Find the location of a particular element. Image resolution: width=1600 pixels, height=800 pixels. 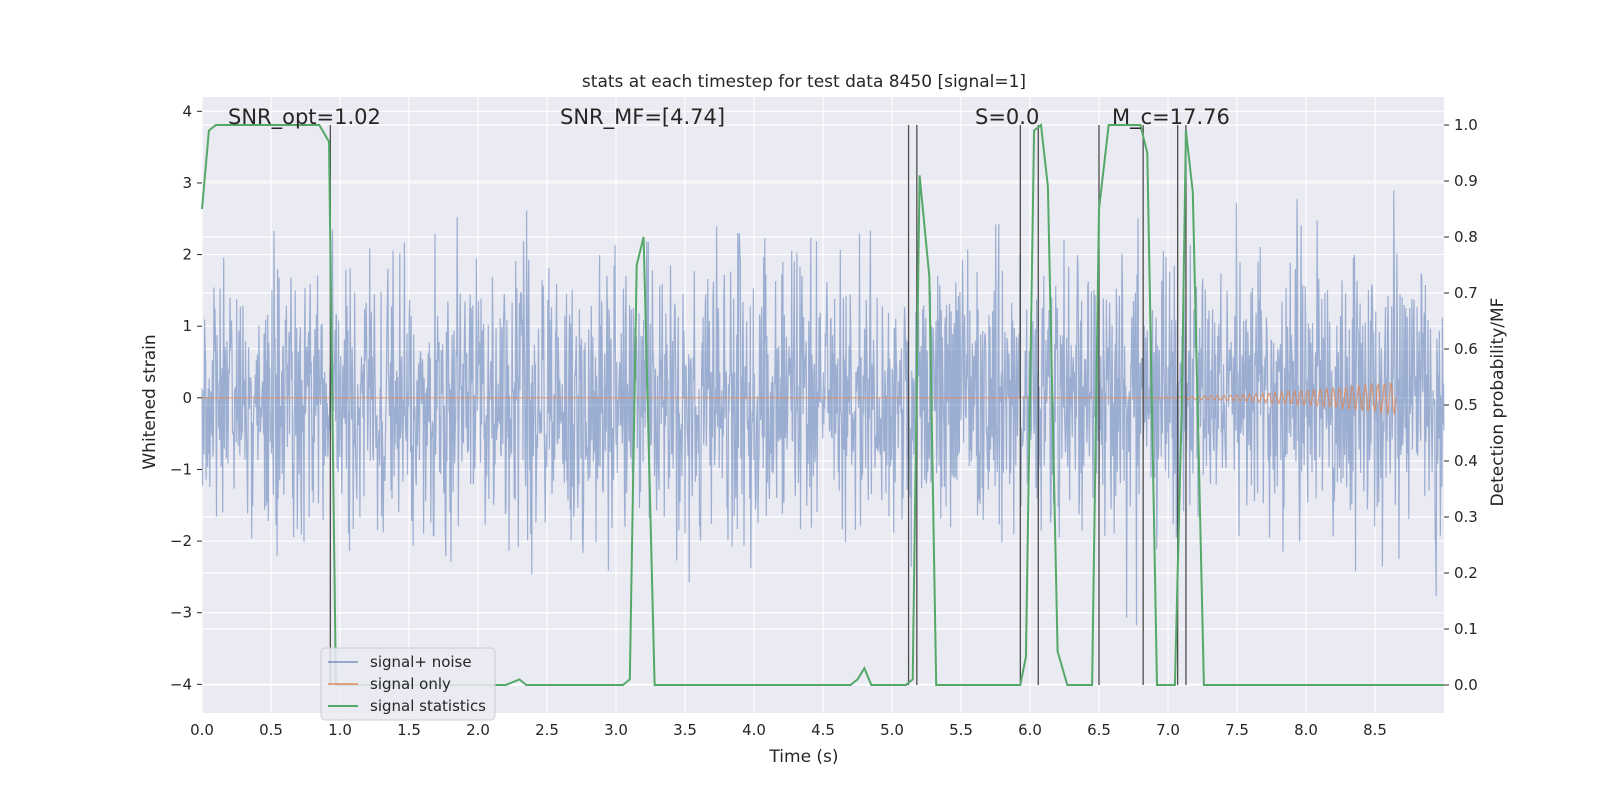

x-tick-label: 1.5 is located at coordinates (409, 730).